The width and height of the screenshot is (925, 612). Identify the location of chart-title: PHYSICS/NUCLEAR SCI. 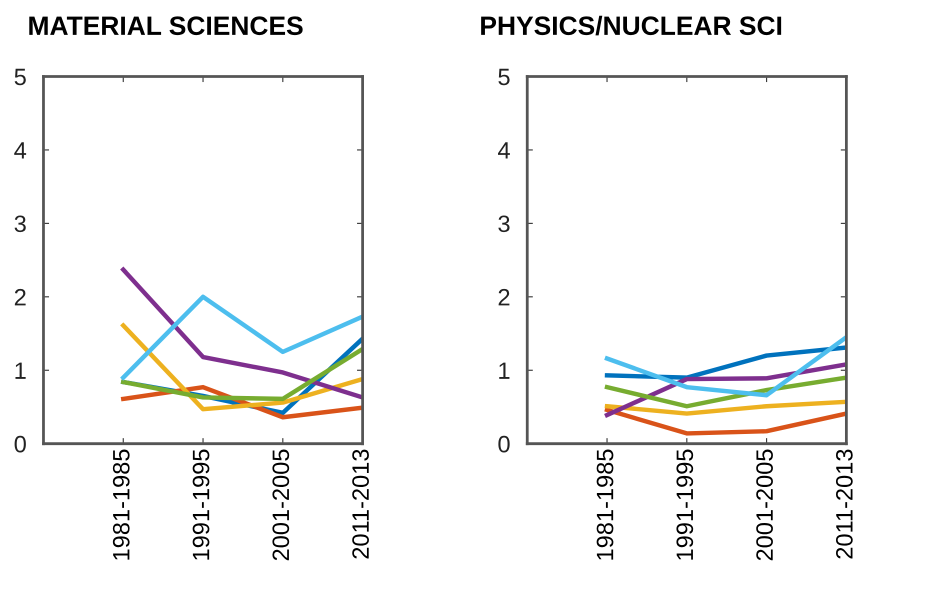
(631, 26).